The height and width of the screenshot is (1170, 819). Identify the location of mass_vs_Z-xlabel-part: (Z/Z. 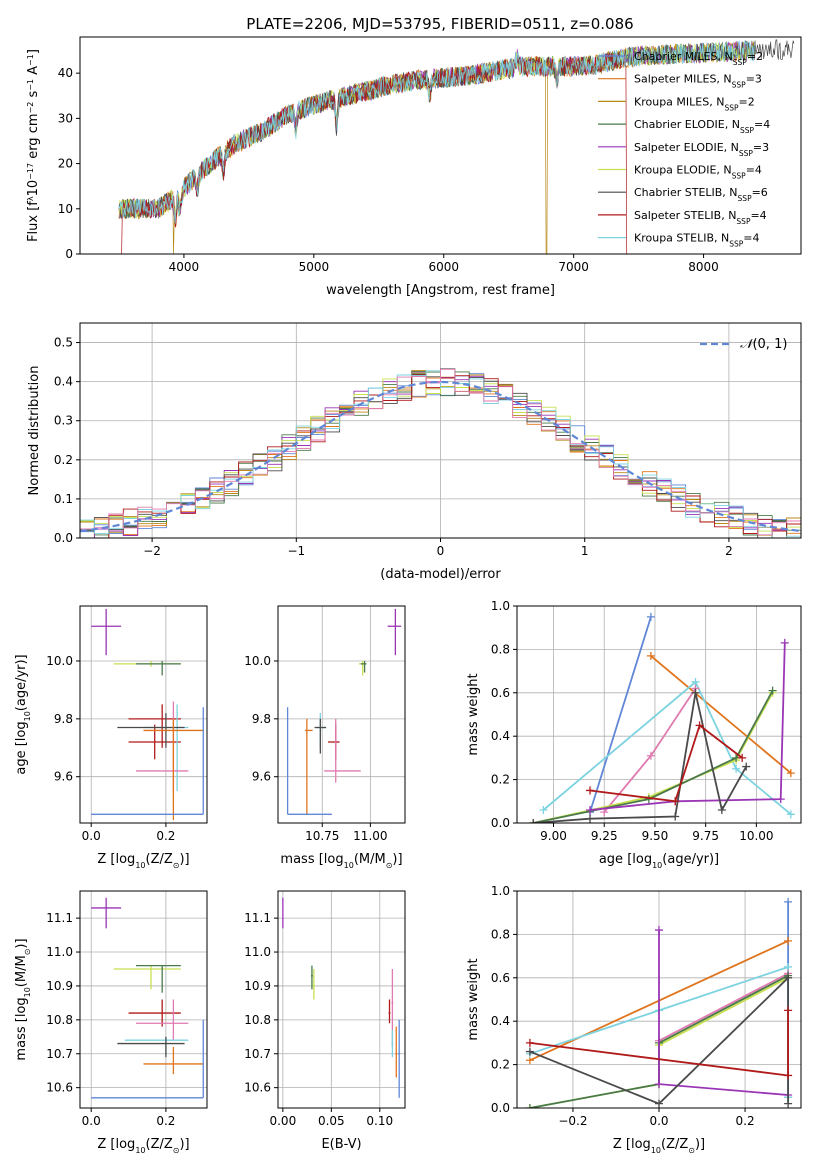
(159, 1144).